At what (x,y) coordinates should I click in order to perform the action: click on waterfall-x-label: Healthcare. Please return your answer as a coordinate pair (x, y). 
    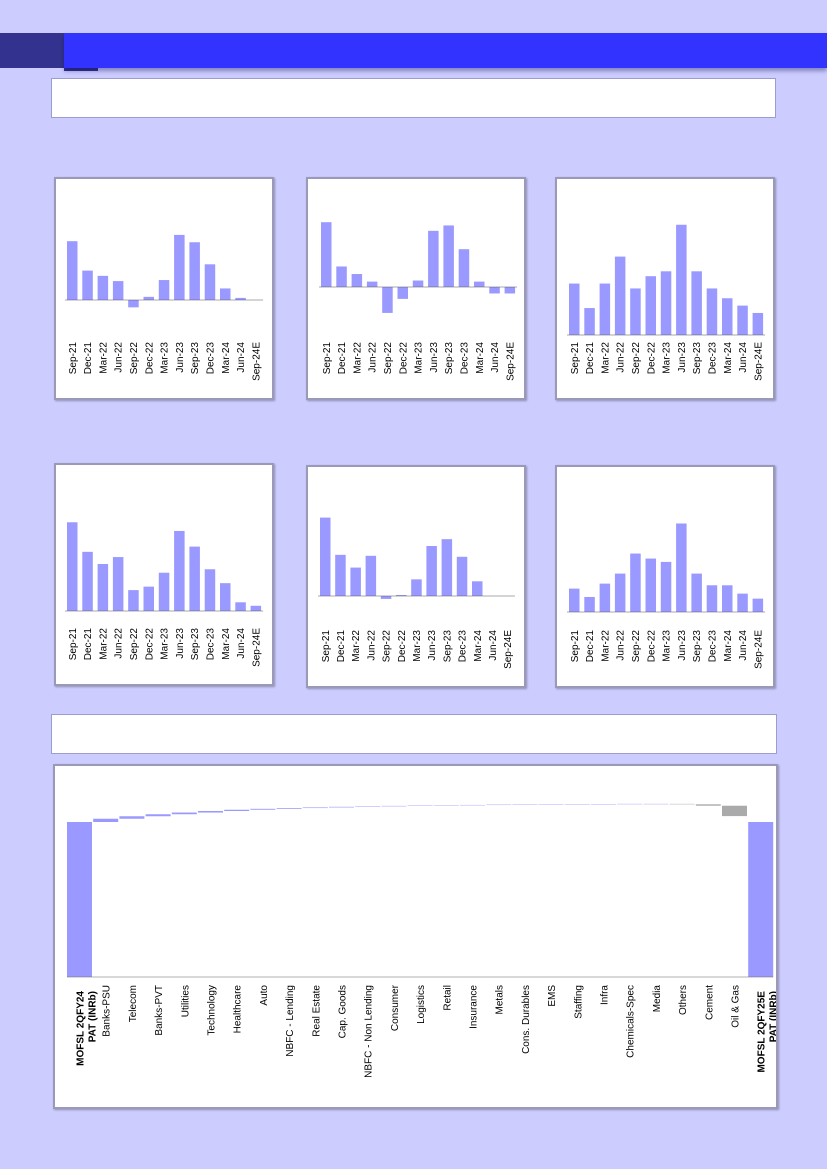
    Looking at the image, I should click on (238, 1009).